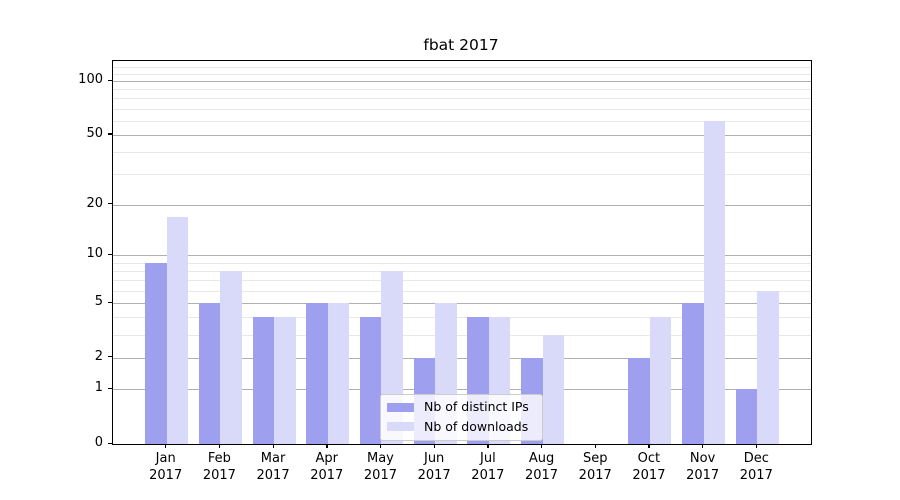 Image resolution: width=900 pixels, height=500 pixels. Describe the element at coordinates (541, 458) in the screenshot. I see `x-tick-month: Aug` at that location.